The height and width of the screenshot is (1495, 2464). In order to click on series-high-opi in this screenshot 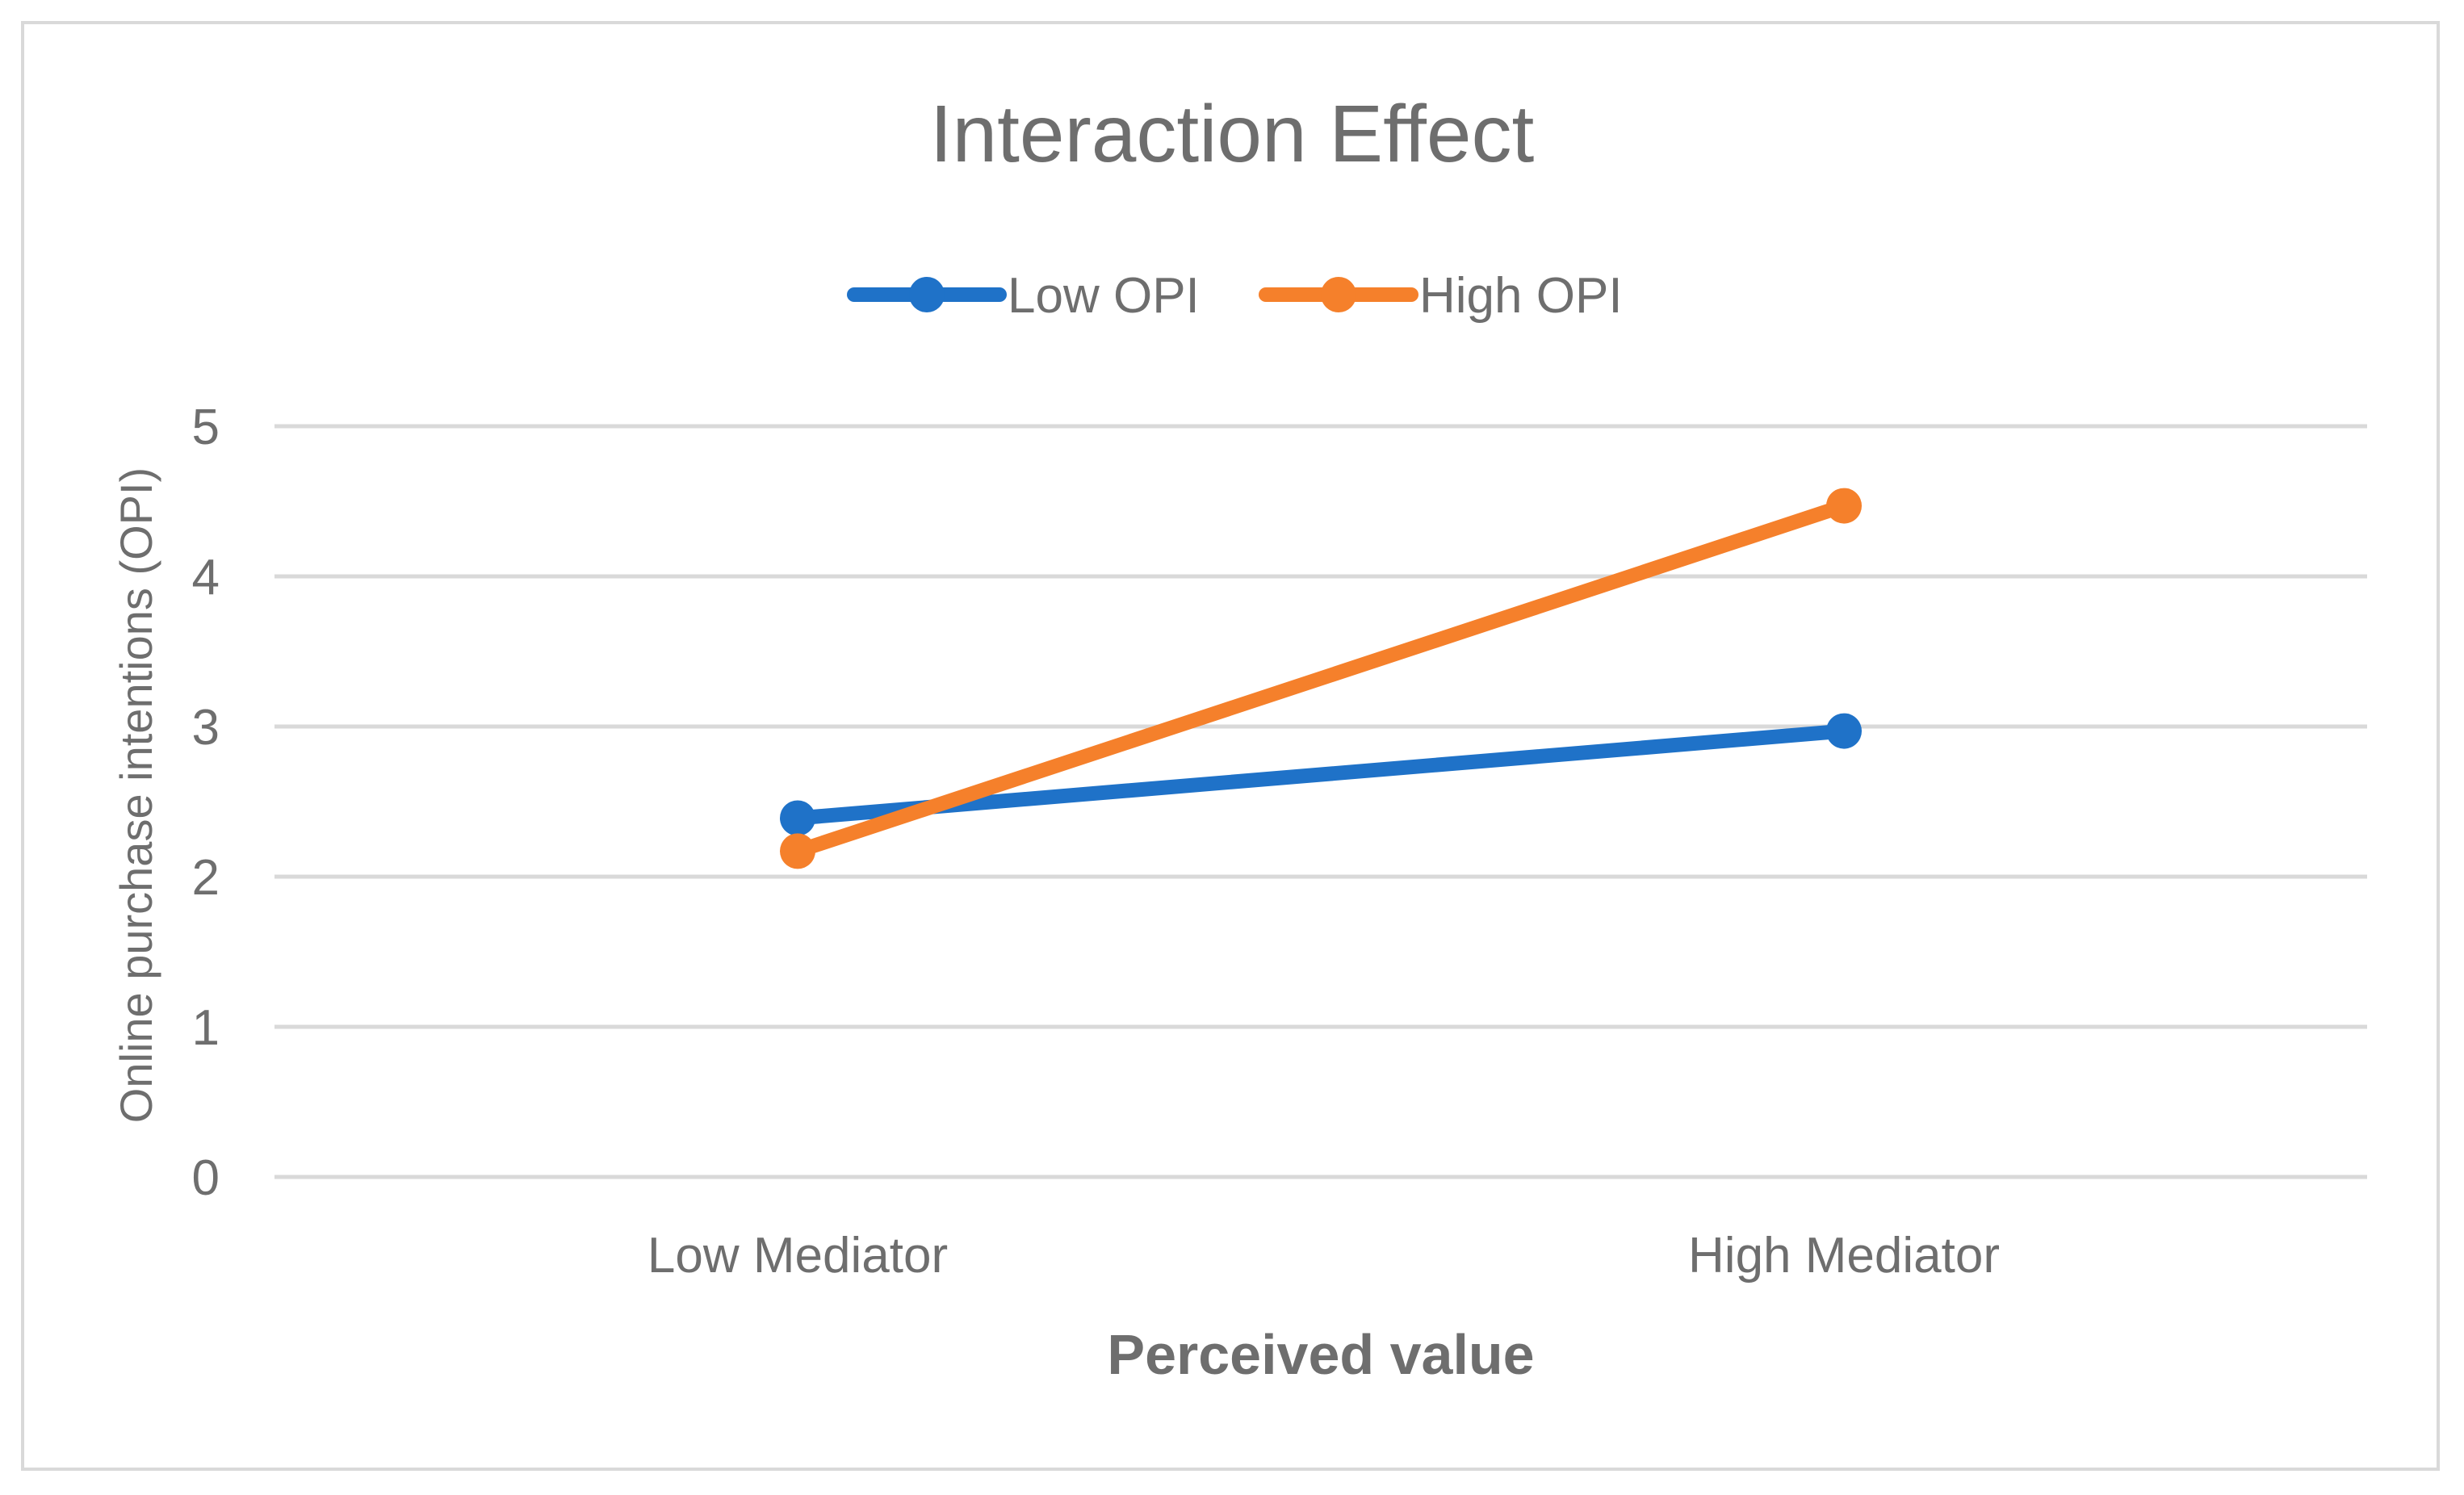, I will do `click(1321, 678)`.